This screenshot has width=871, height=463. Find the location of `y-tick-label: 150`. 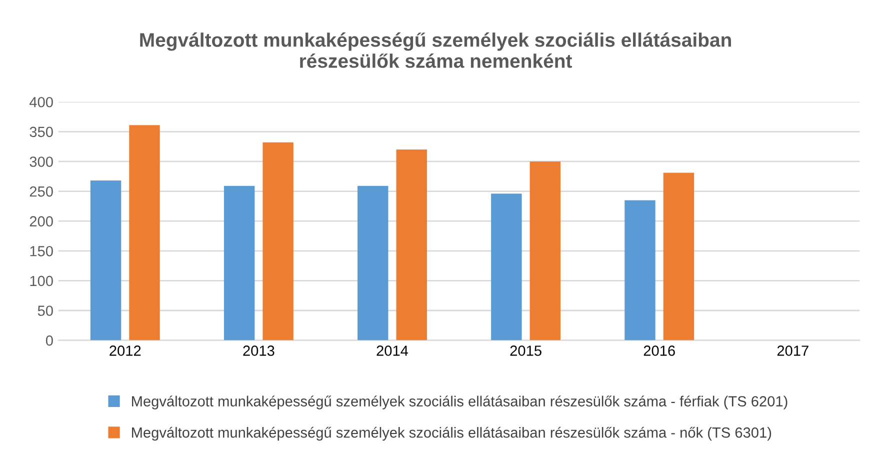

y-tick-label: 150 is located at coordinates (41, 251).